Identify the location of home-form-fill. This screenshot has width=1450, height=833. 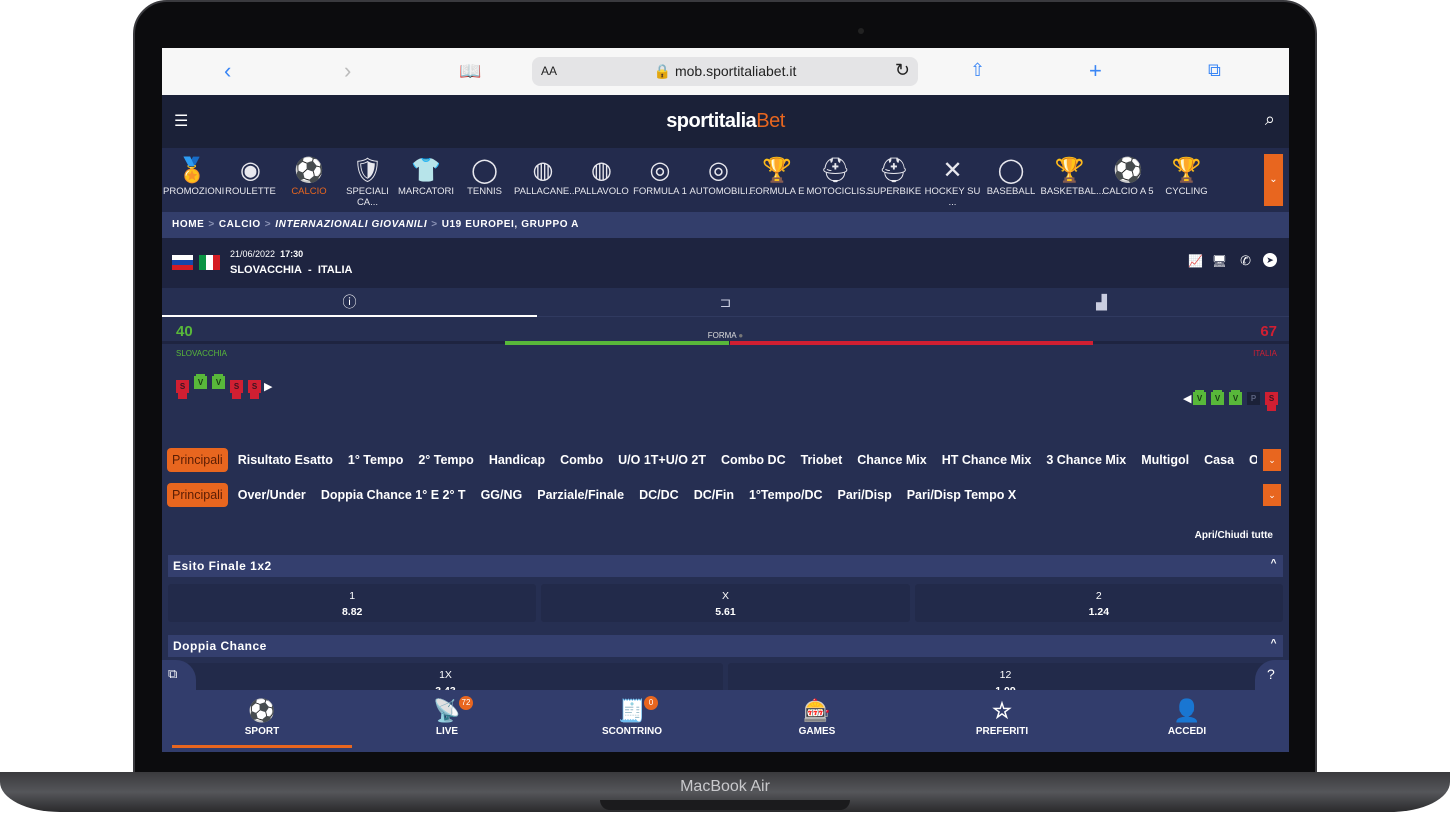
(617, 343).